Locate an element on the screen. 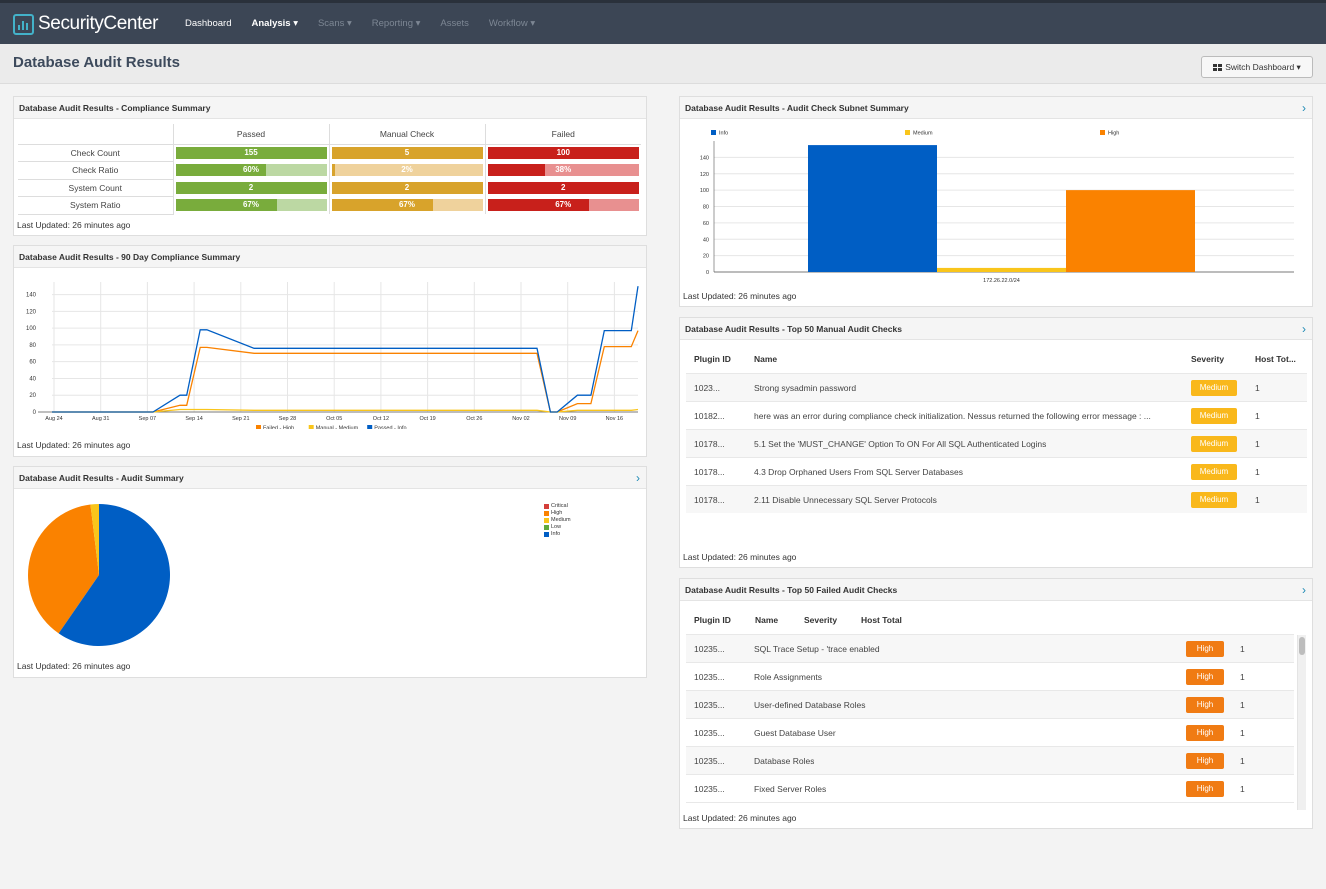  legend-item-medium: Medium is located at coordinates (557, 520).